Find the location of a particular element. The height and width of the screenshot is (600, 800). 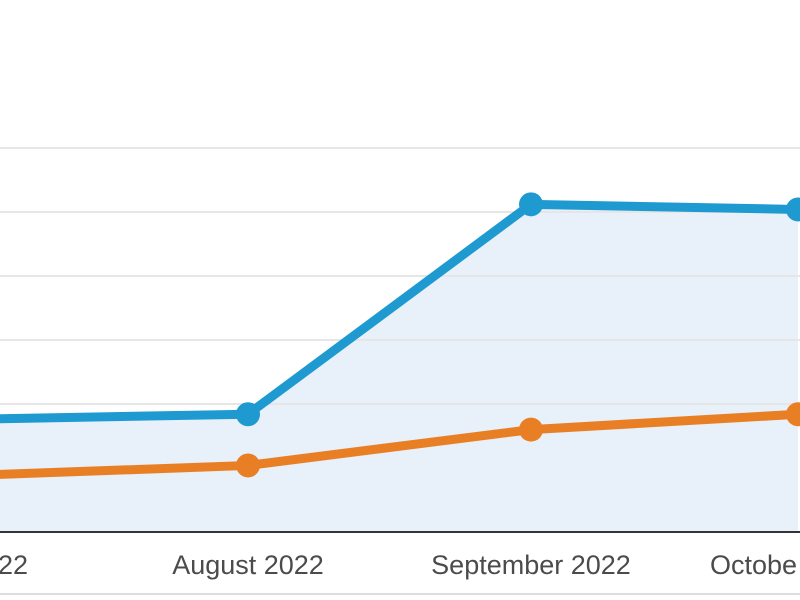

axis-layer is located at coordinates (400, 563).